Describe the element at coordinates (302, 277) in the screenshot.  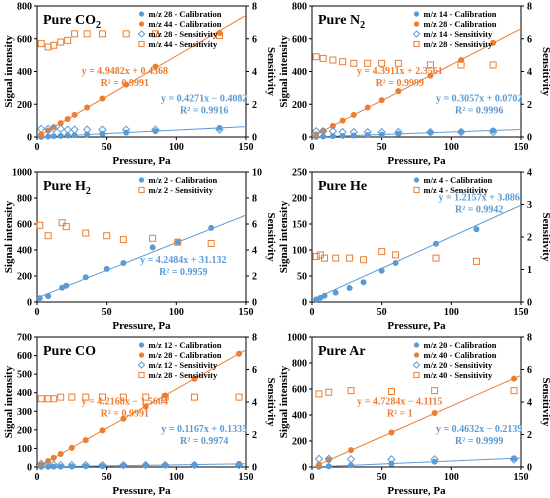
I see `y-tick-label: 50` at that location.